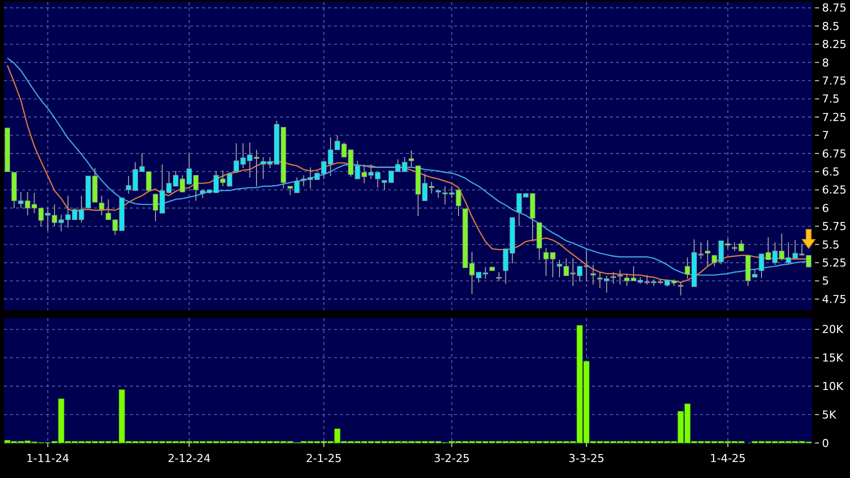 This screenshot has height=478, width=850. What do you see at coordinates (834, 81) in the screenshot?
I see `y-tick-label: 7.75` at bounding box center [834, 81].